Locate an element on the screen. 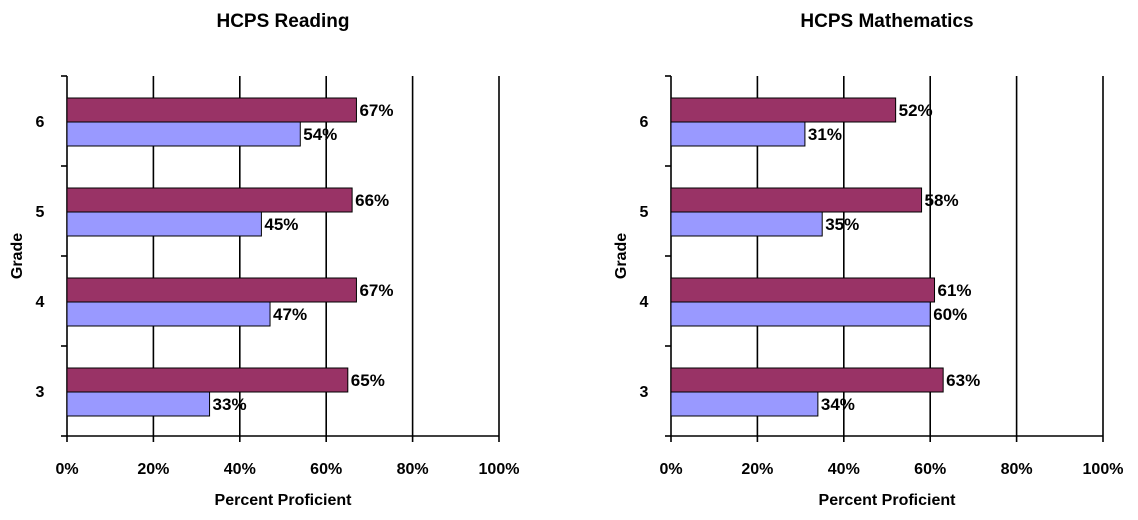 Image resolution: width=1138 pixels, height=520 pixels. mathematics-y-tick-label: 3 is located at coordinates (644, 392).